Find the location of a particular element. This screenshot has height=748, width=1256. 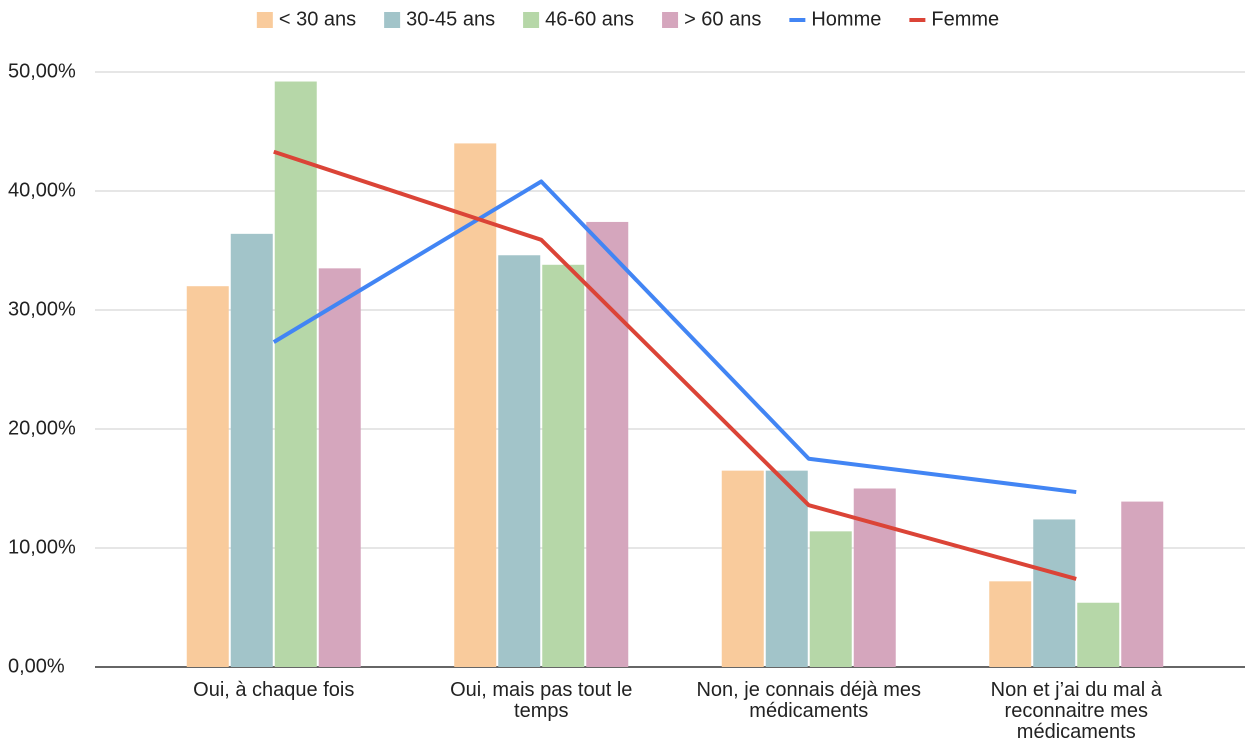

x-tick-label: Oui, mais pas tout le temps is located at coordinates (541, 700).